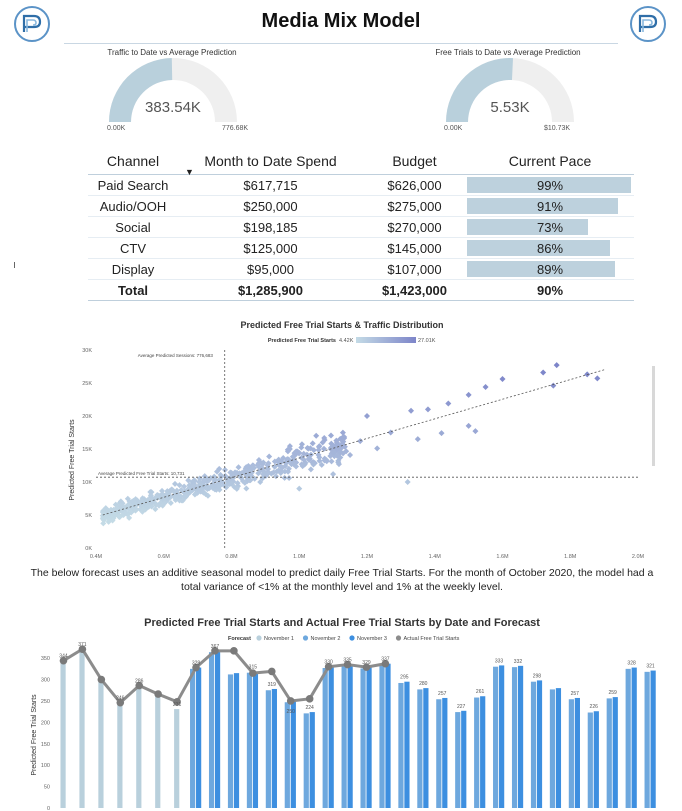 This screenshot has width=682, height=811. What do you see at coordinates (550, 161) in the screenshot?
I see `column-header-pace: Current Pace` at bounding box center [550, 161].